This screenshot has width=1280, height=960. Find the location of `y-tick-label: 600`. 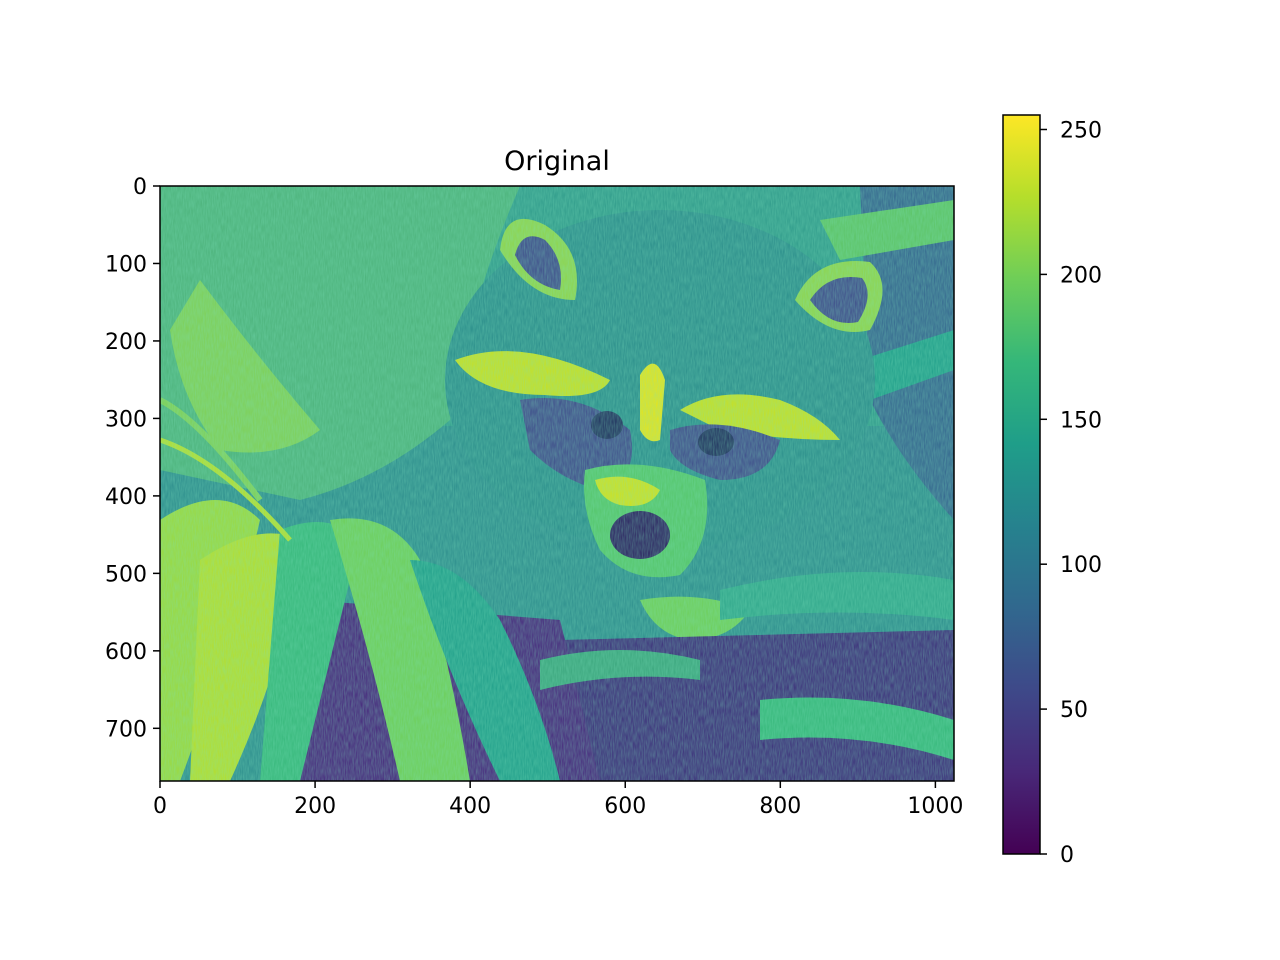

y-tick-label: 600 is located at coordinates (126, 652).